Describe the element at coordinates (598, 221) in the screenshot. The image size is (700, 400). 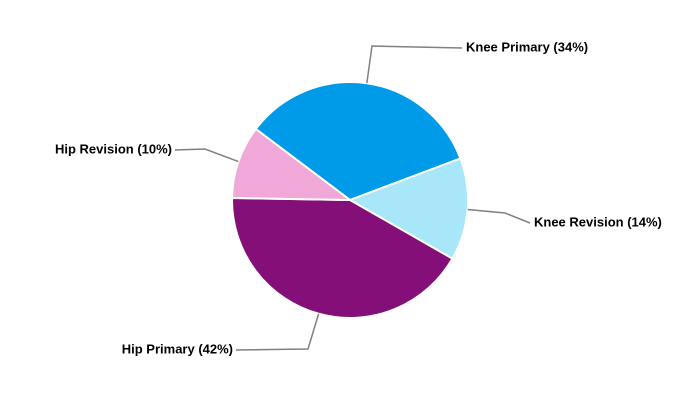
I see `slice-label: Knee Revision (14%)` at that location.